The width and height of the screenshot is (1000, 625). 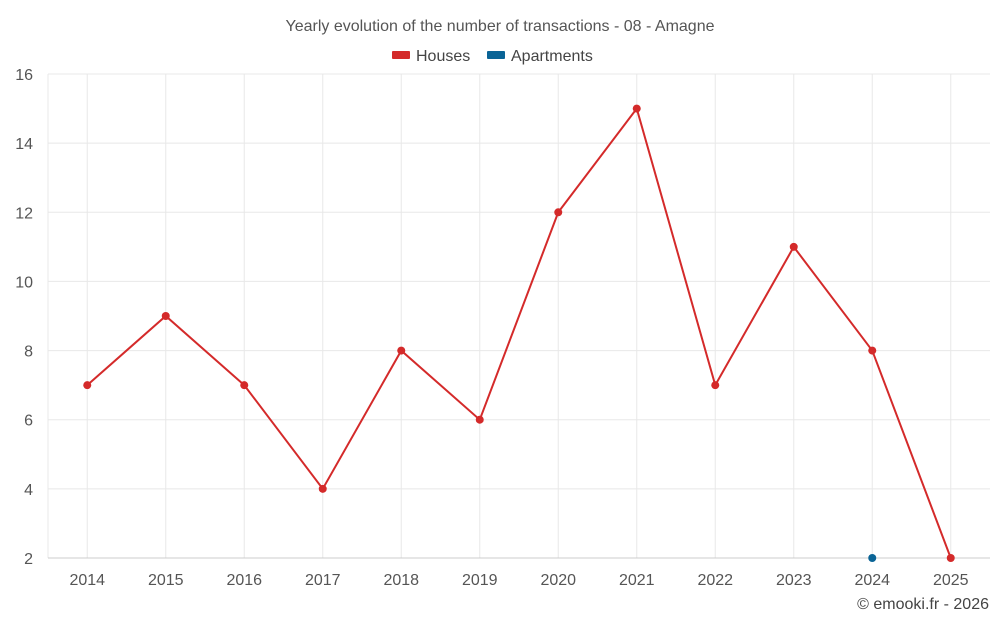 I want to click on legend-item-apartments: Apartments, so click(x=540, y=56).